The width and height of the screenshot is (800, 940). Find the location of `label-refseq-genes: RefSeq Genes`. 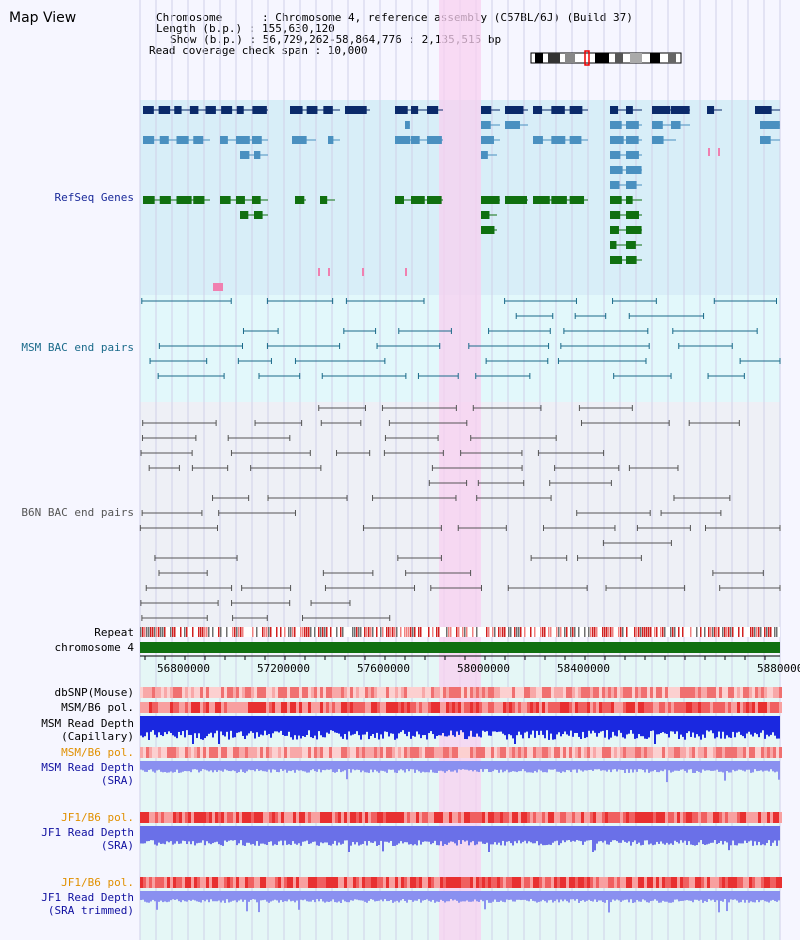

label-refseq-genes: RefSeq Genes is located at coordinates (94, 197).